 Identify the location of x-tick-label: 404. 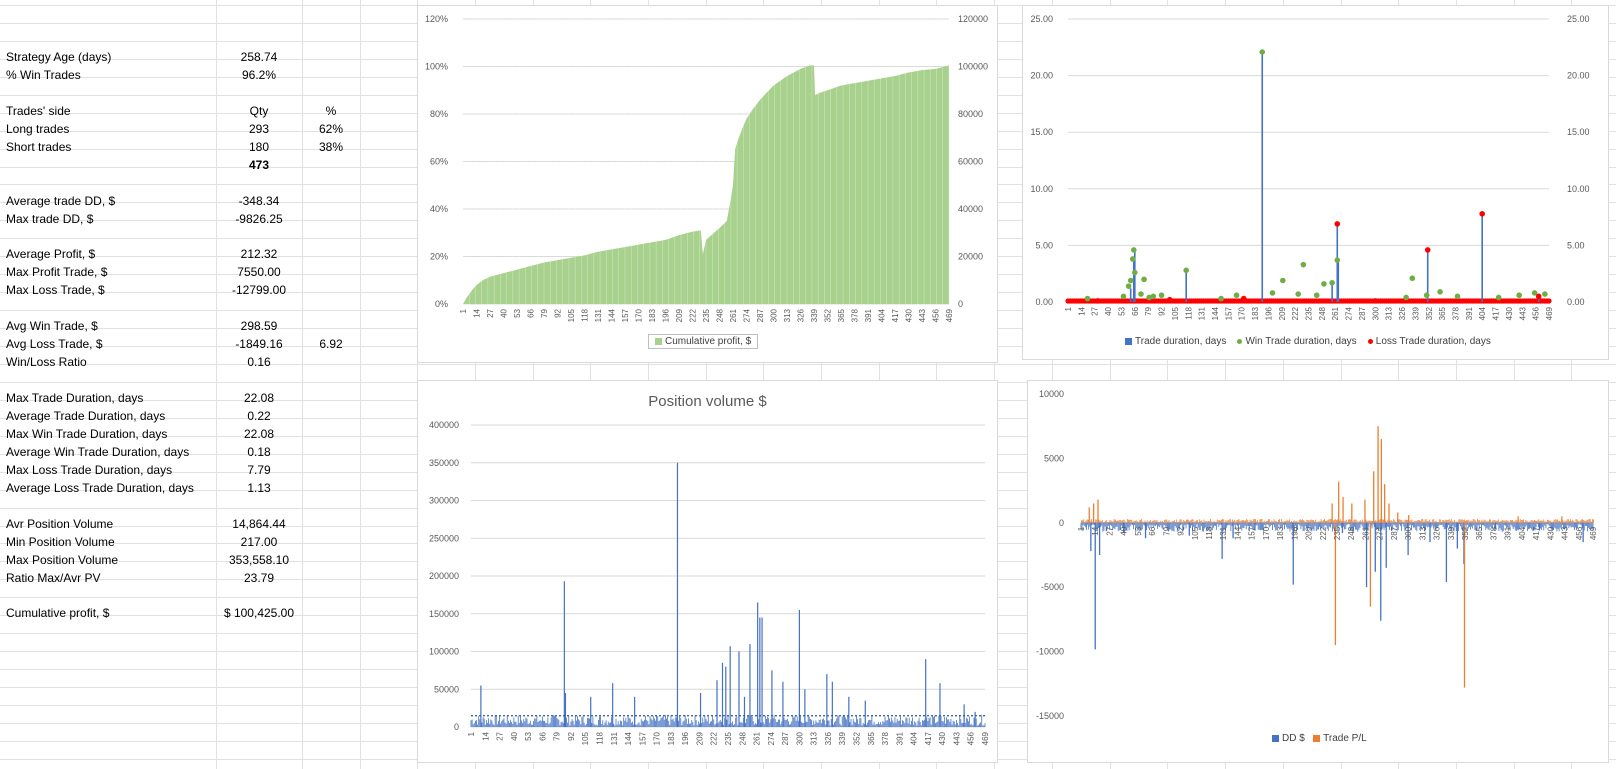
(1482, 313).